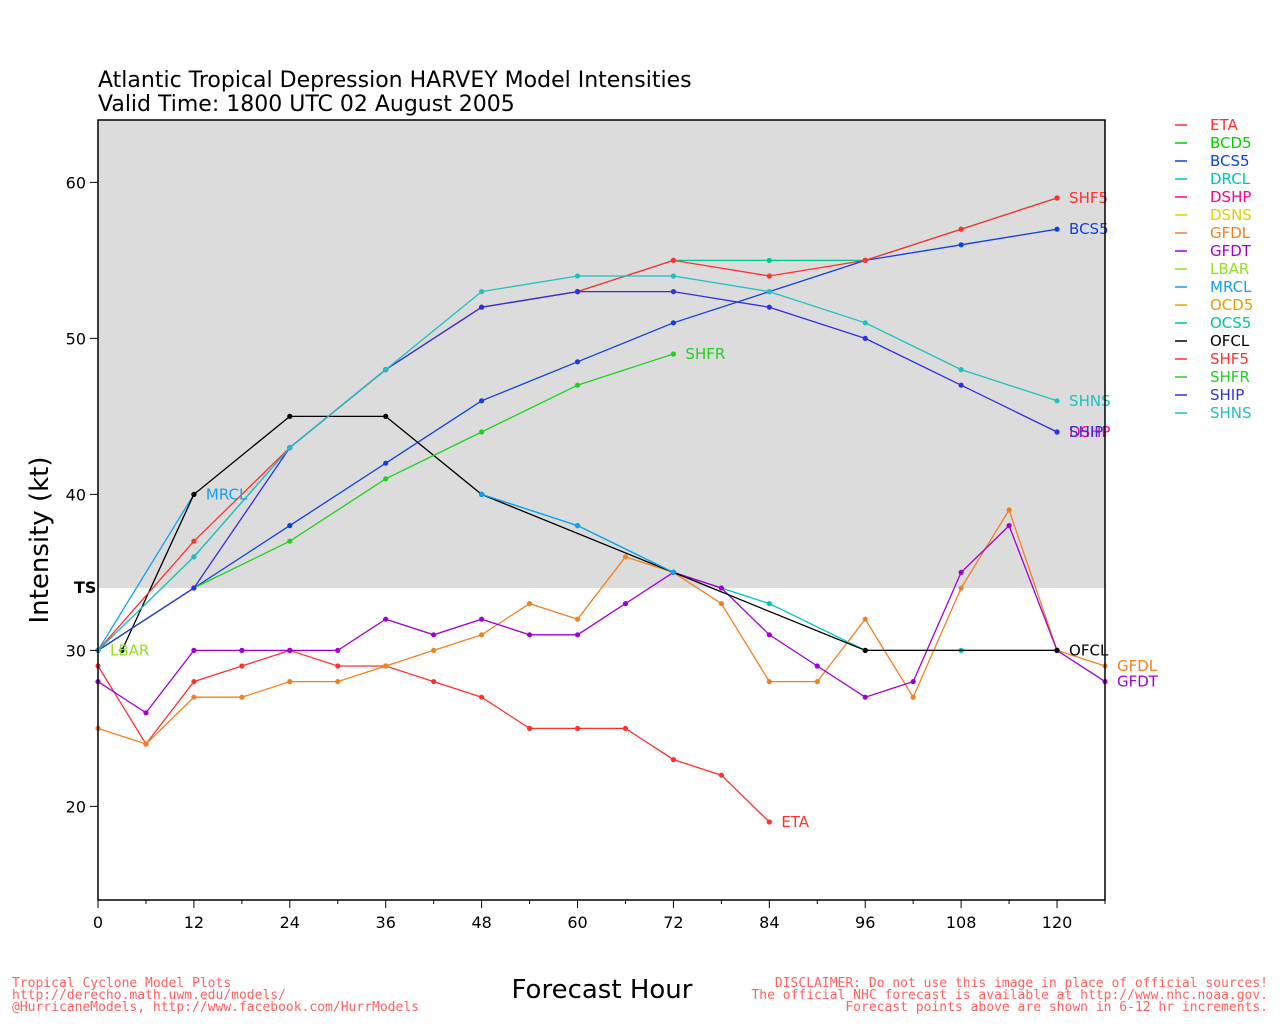 This screenshot has height=1024, width=1280. What do you see at coordinates (1231, 251) in the screenshot?
I see `legend-entry-gfdt: GFDT` at bounding box center [1231, 251].